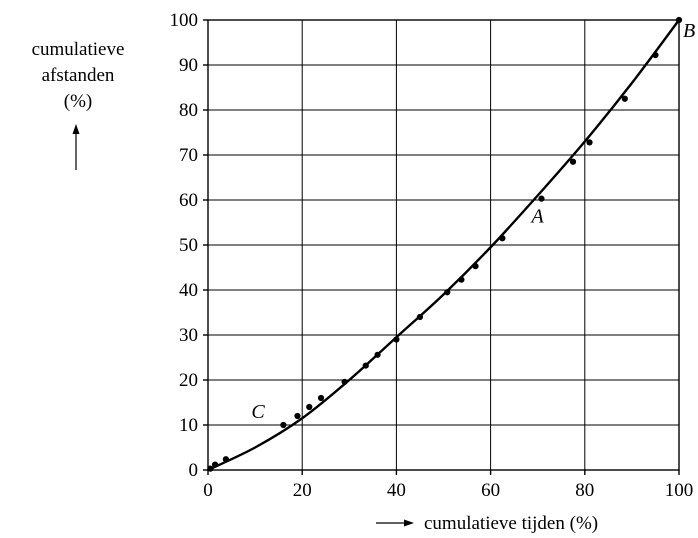 This screenshot has height=538, width=698. I want to click on point-label-c: C, so click(258, 412).